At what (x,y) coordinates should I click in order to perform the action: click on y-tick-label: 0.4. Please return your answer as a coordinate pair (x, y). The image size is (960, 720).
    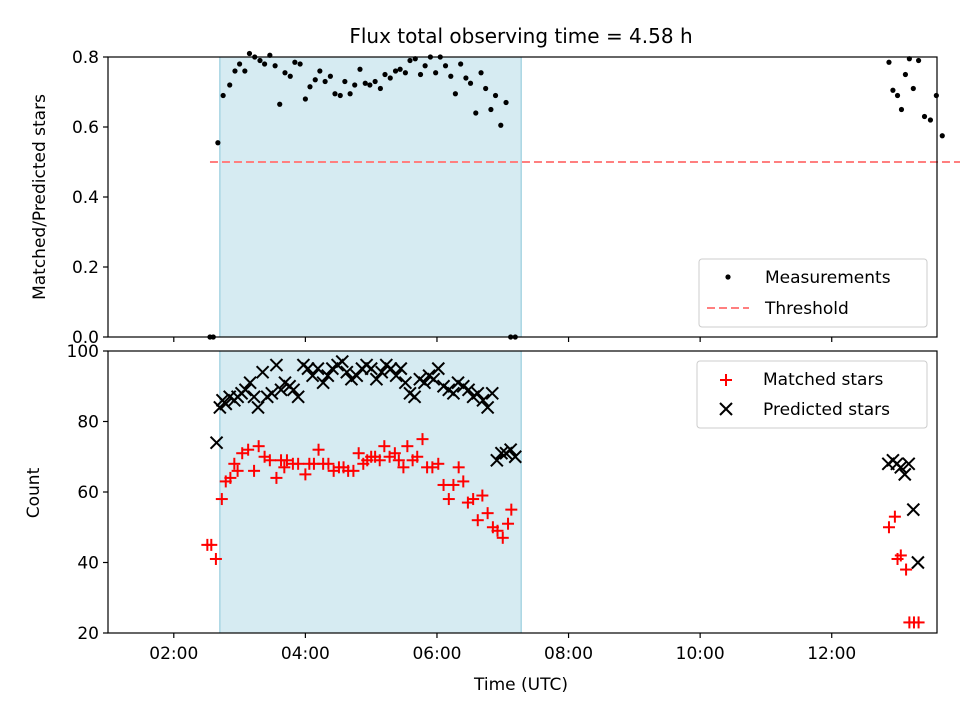
    Looking at the image, I should click on (85, 198).